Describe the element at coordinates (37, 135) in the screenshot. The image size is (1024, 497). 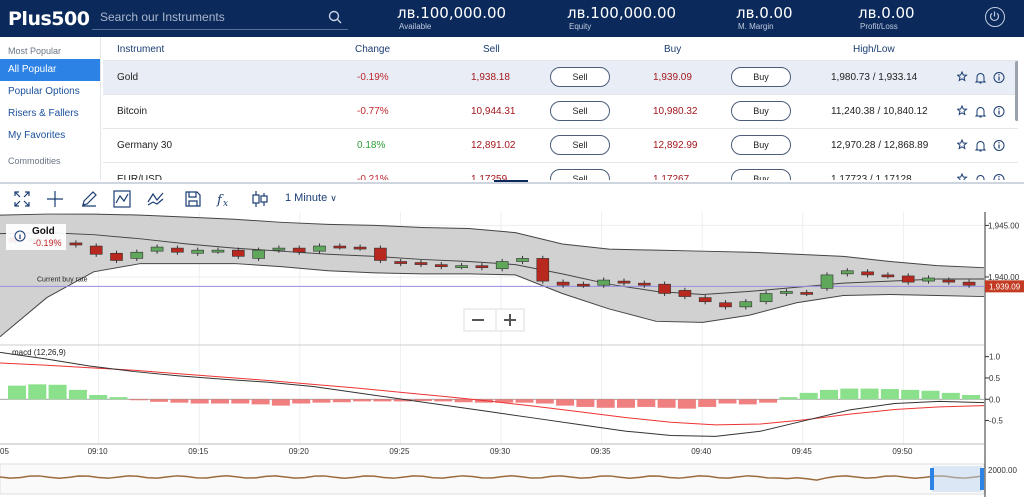
I see `sidebar-item-my-favorites: My Favorites` at that location.